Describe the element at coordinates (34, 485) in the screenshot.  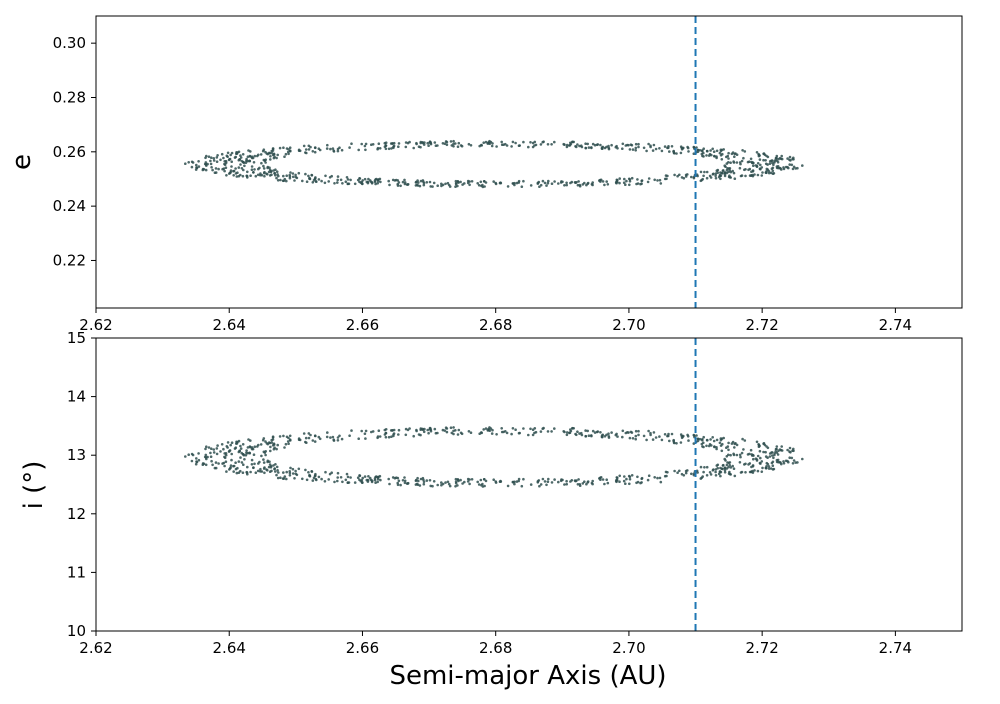
I see `inclination-y-axis-label: i (°)` at that location.